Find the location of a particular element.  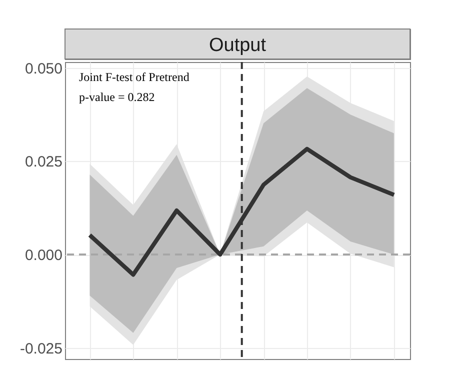

y-tick-label: 0.000 is located at coordinates (43, 255).